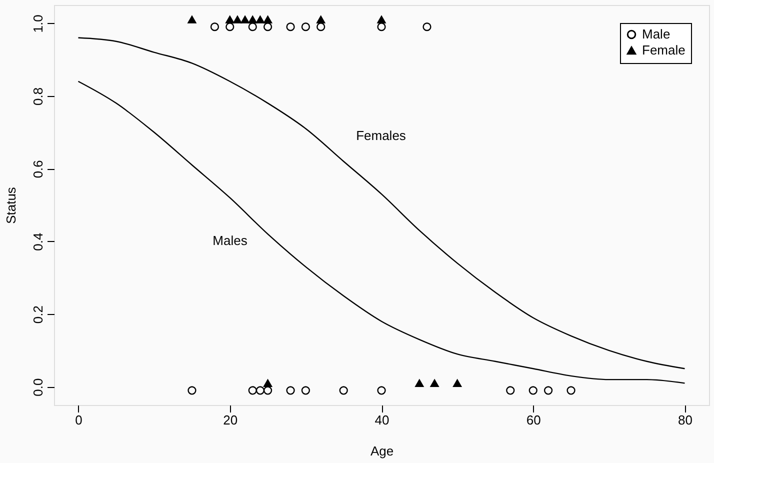  I want to click on x-tick-label: 60, so click(533, 420).